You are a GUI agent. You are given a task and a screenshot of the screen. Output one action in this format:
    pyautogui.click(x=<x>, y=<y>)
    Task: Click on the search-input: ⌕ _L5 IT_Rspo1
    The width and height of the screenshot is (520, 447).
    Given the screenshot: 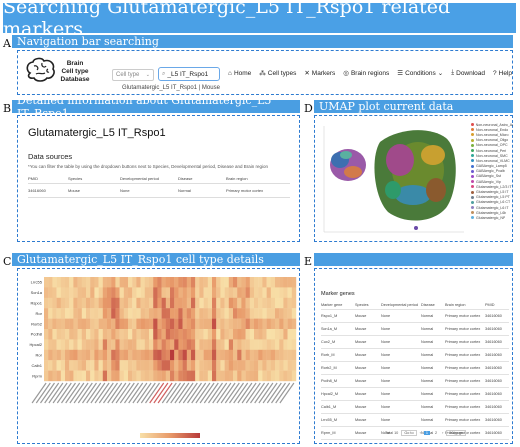 What is the action you would take?
    pyautogui.click(x=189, y=74)
    